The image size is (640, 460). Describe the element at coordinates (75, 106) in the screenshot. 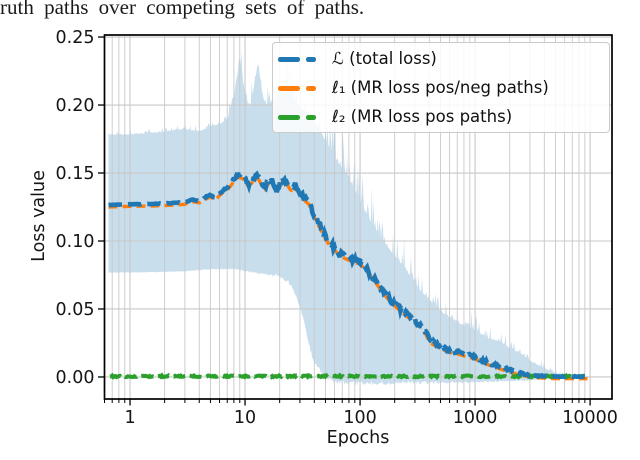

I see `y-tick-label: 0.20` at that location.